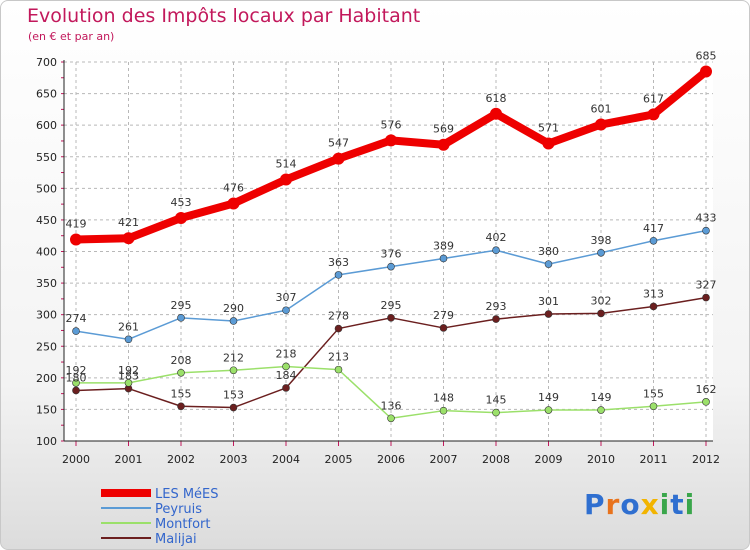 This screenshot has height=550, width=750. I want to click on chart-subtitle: (en € et par an), so click(71, 36).